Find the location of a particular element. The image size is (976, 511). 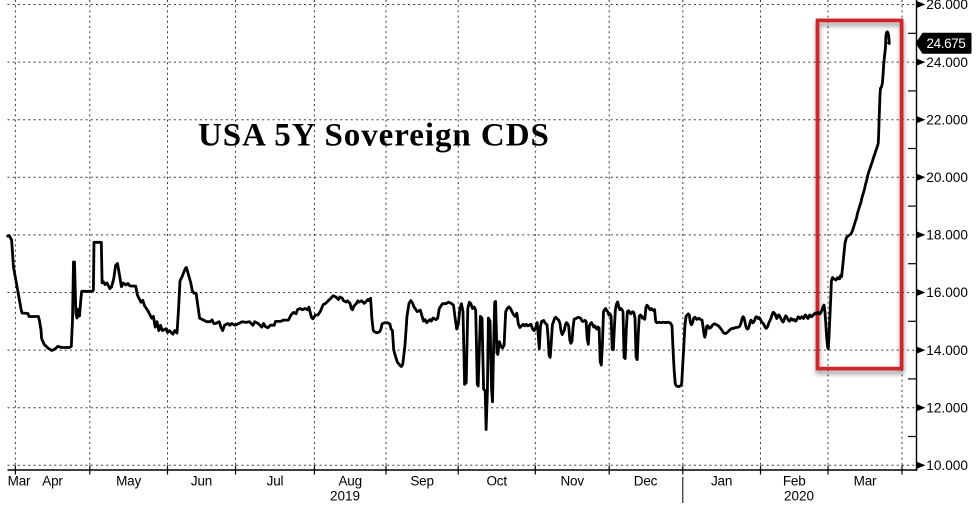

svg-text: 24.675 is located at coordinates (946, 43).